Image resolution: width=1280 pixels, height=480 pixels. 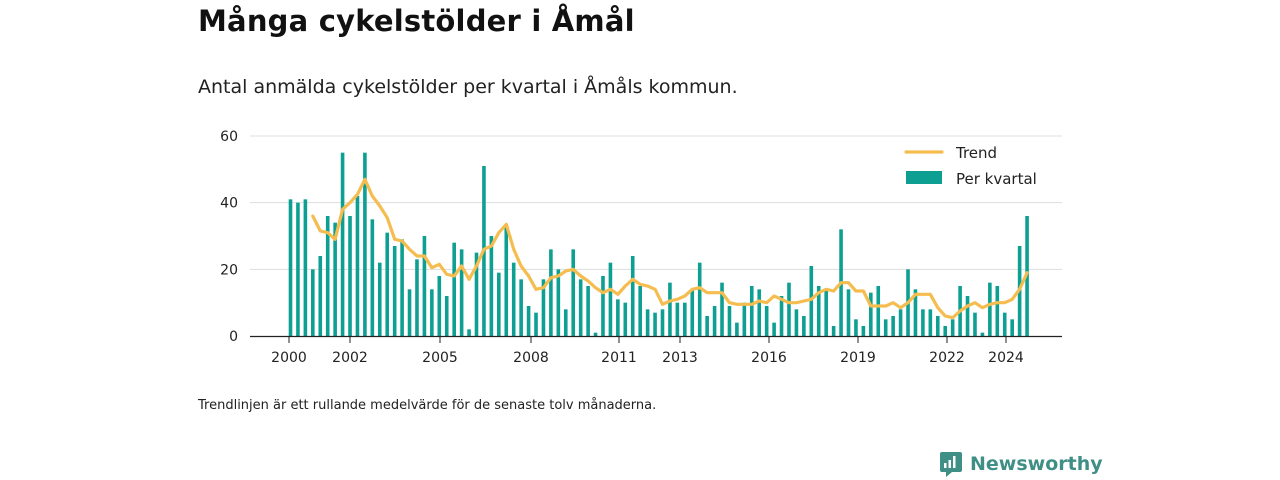 I want to click on legend-bar-label: Per kvartal, so click(x=996, y=179).